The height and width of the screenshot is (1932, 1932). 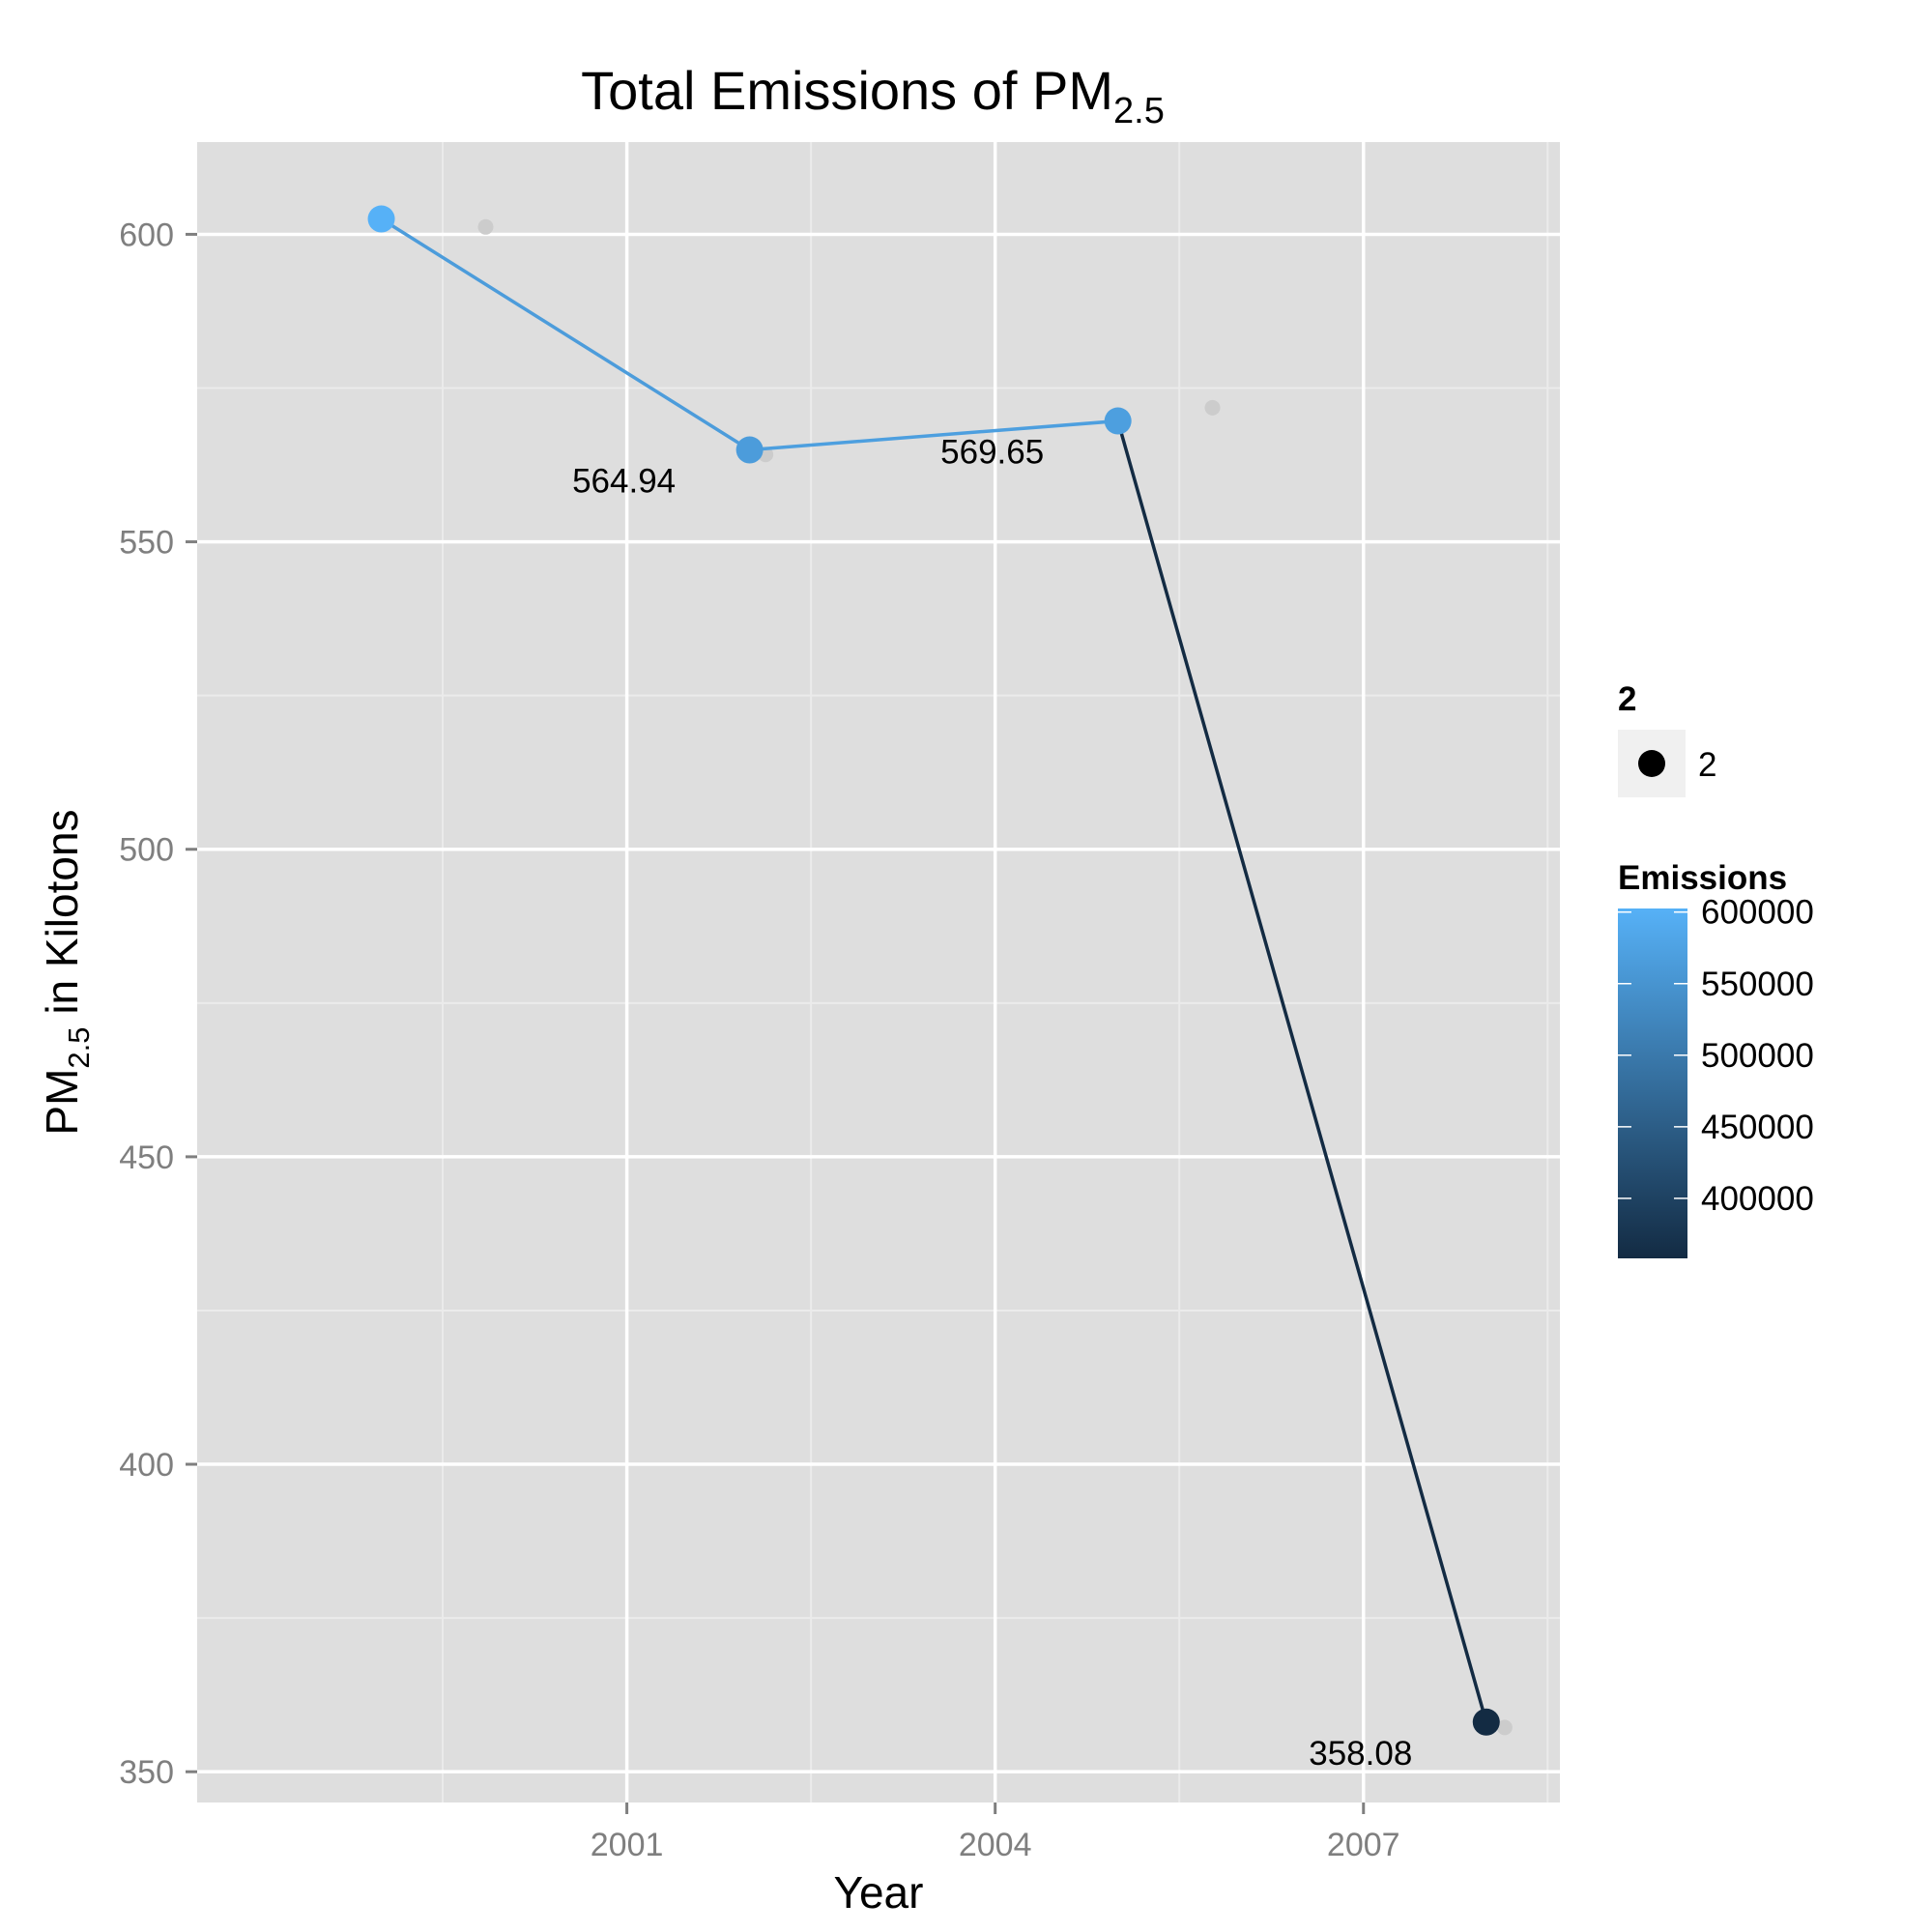 What do you see at coordinates (628, 1845) in the screenshot?
I see `x-tick-label: 2001` at bounding box center [628, 1845].